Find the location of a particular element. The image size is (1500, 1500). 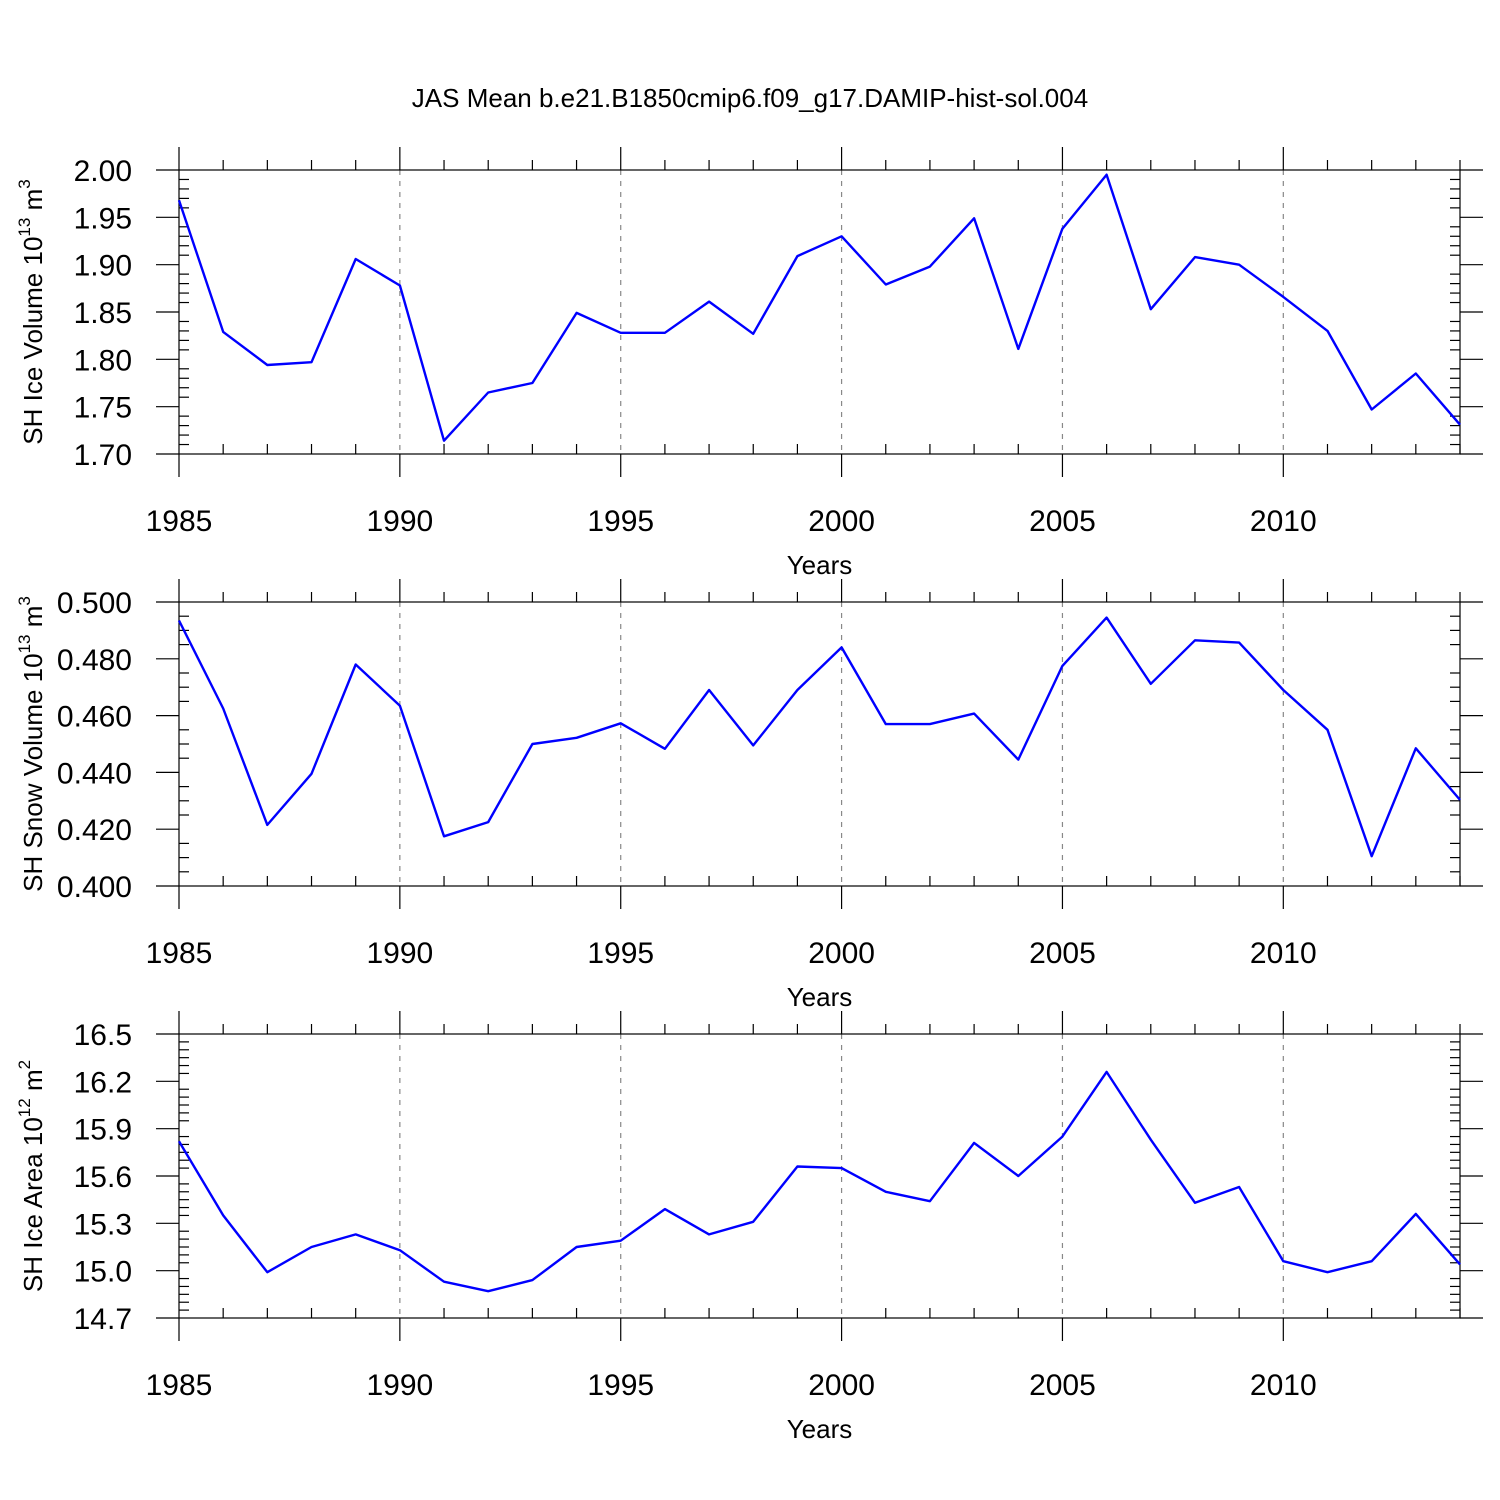

y-tick-label: 0.500 is located at coordinates (94, 603).